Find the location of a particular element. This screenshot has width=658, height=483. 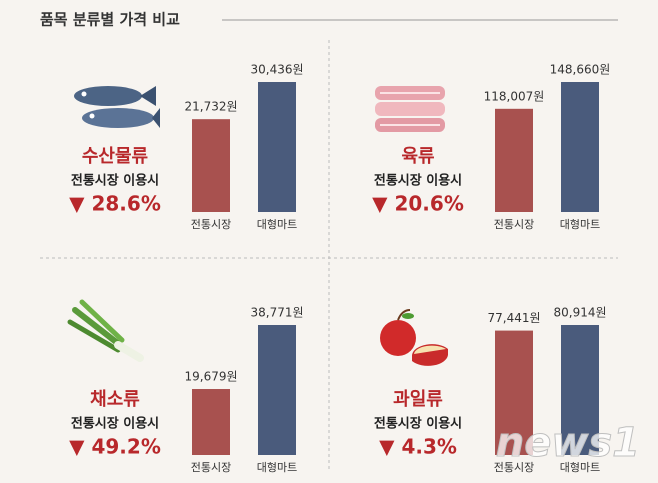

category-title: 수산물류 is located at coordinates (115, 156).